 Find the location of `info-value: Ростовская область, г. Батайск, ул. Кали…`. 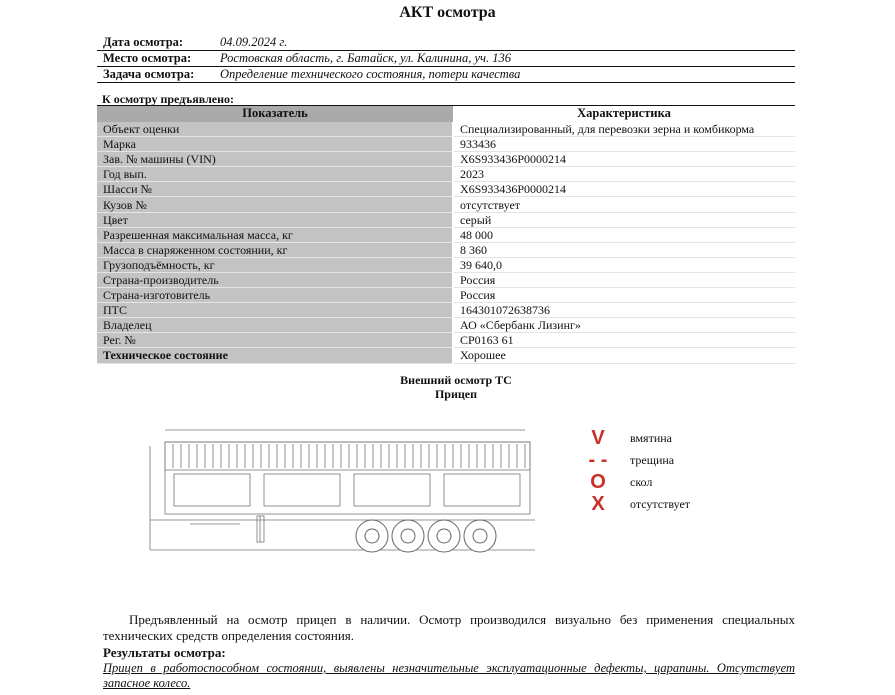

info-value: Ростовская область, г. Батайск, ул. Кали… is located at coordinates (365, 58).